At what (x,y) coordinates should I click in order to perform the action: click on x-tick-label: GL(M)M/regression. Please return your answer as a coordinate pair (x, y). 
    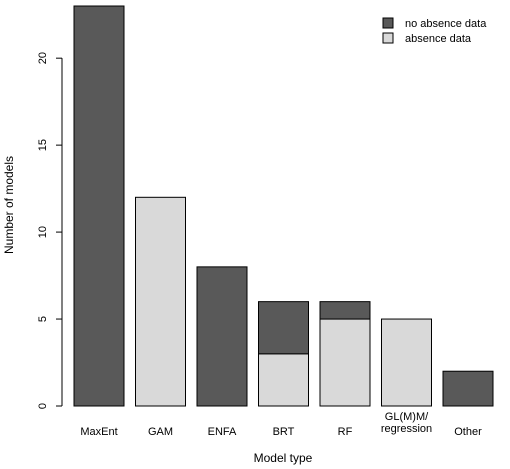
    Looking at the image, I should click on (406, 423).